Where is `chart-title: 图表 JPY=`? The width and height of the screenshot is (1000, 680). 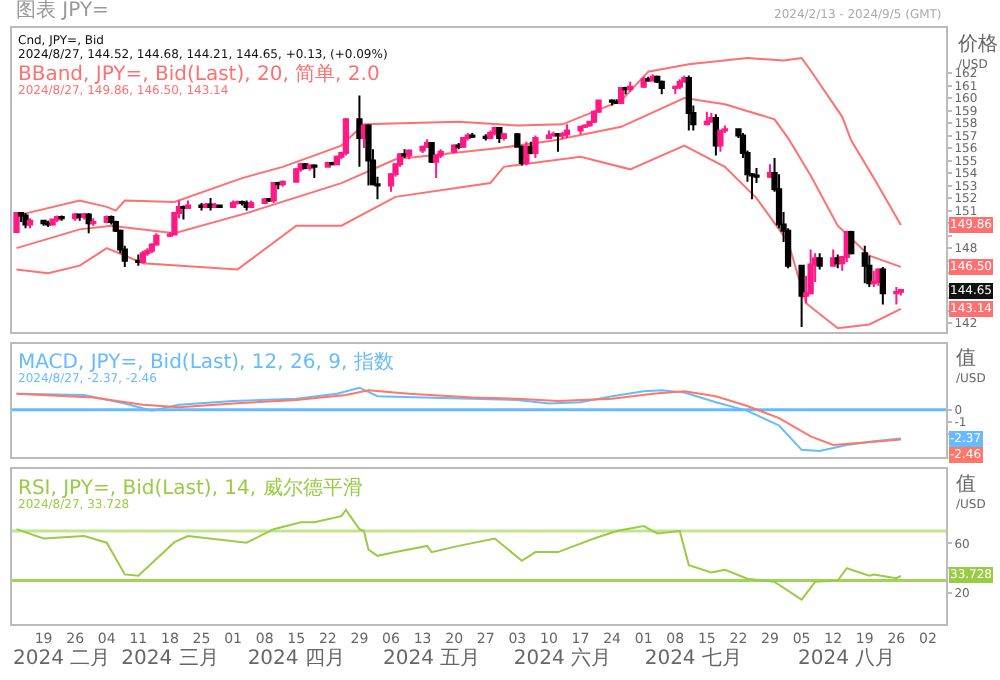 chart-title: 图表 JPY= is located at coordinates (62, 11).